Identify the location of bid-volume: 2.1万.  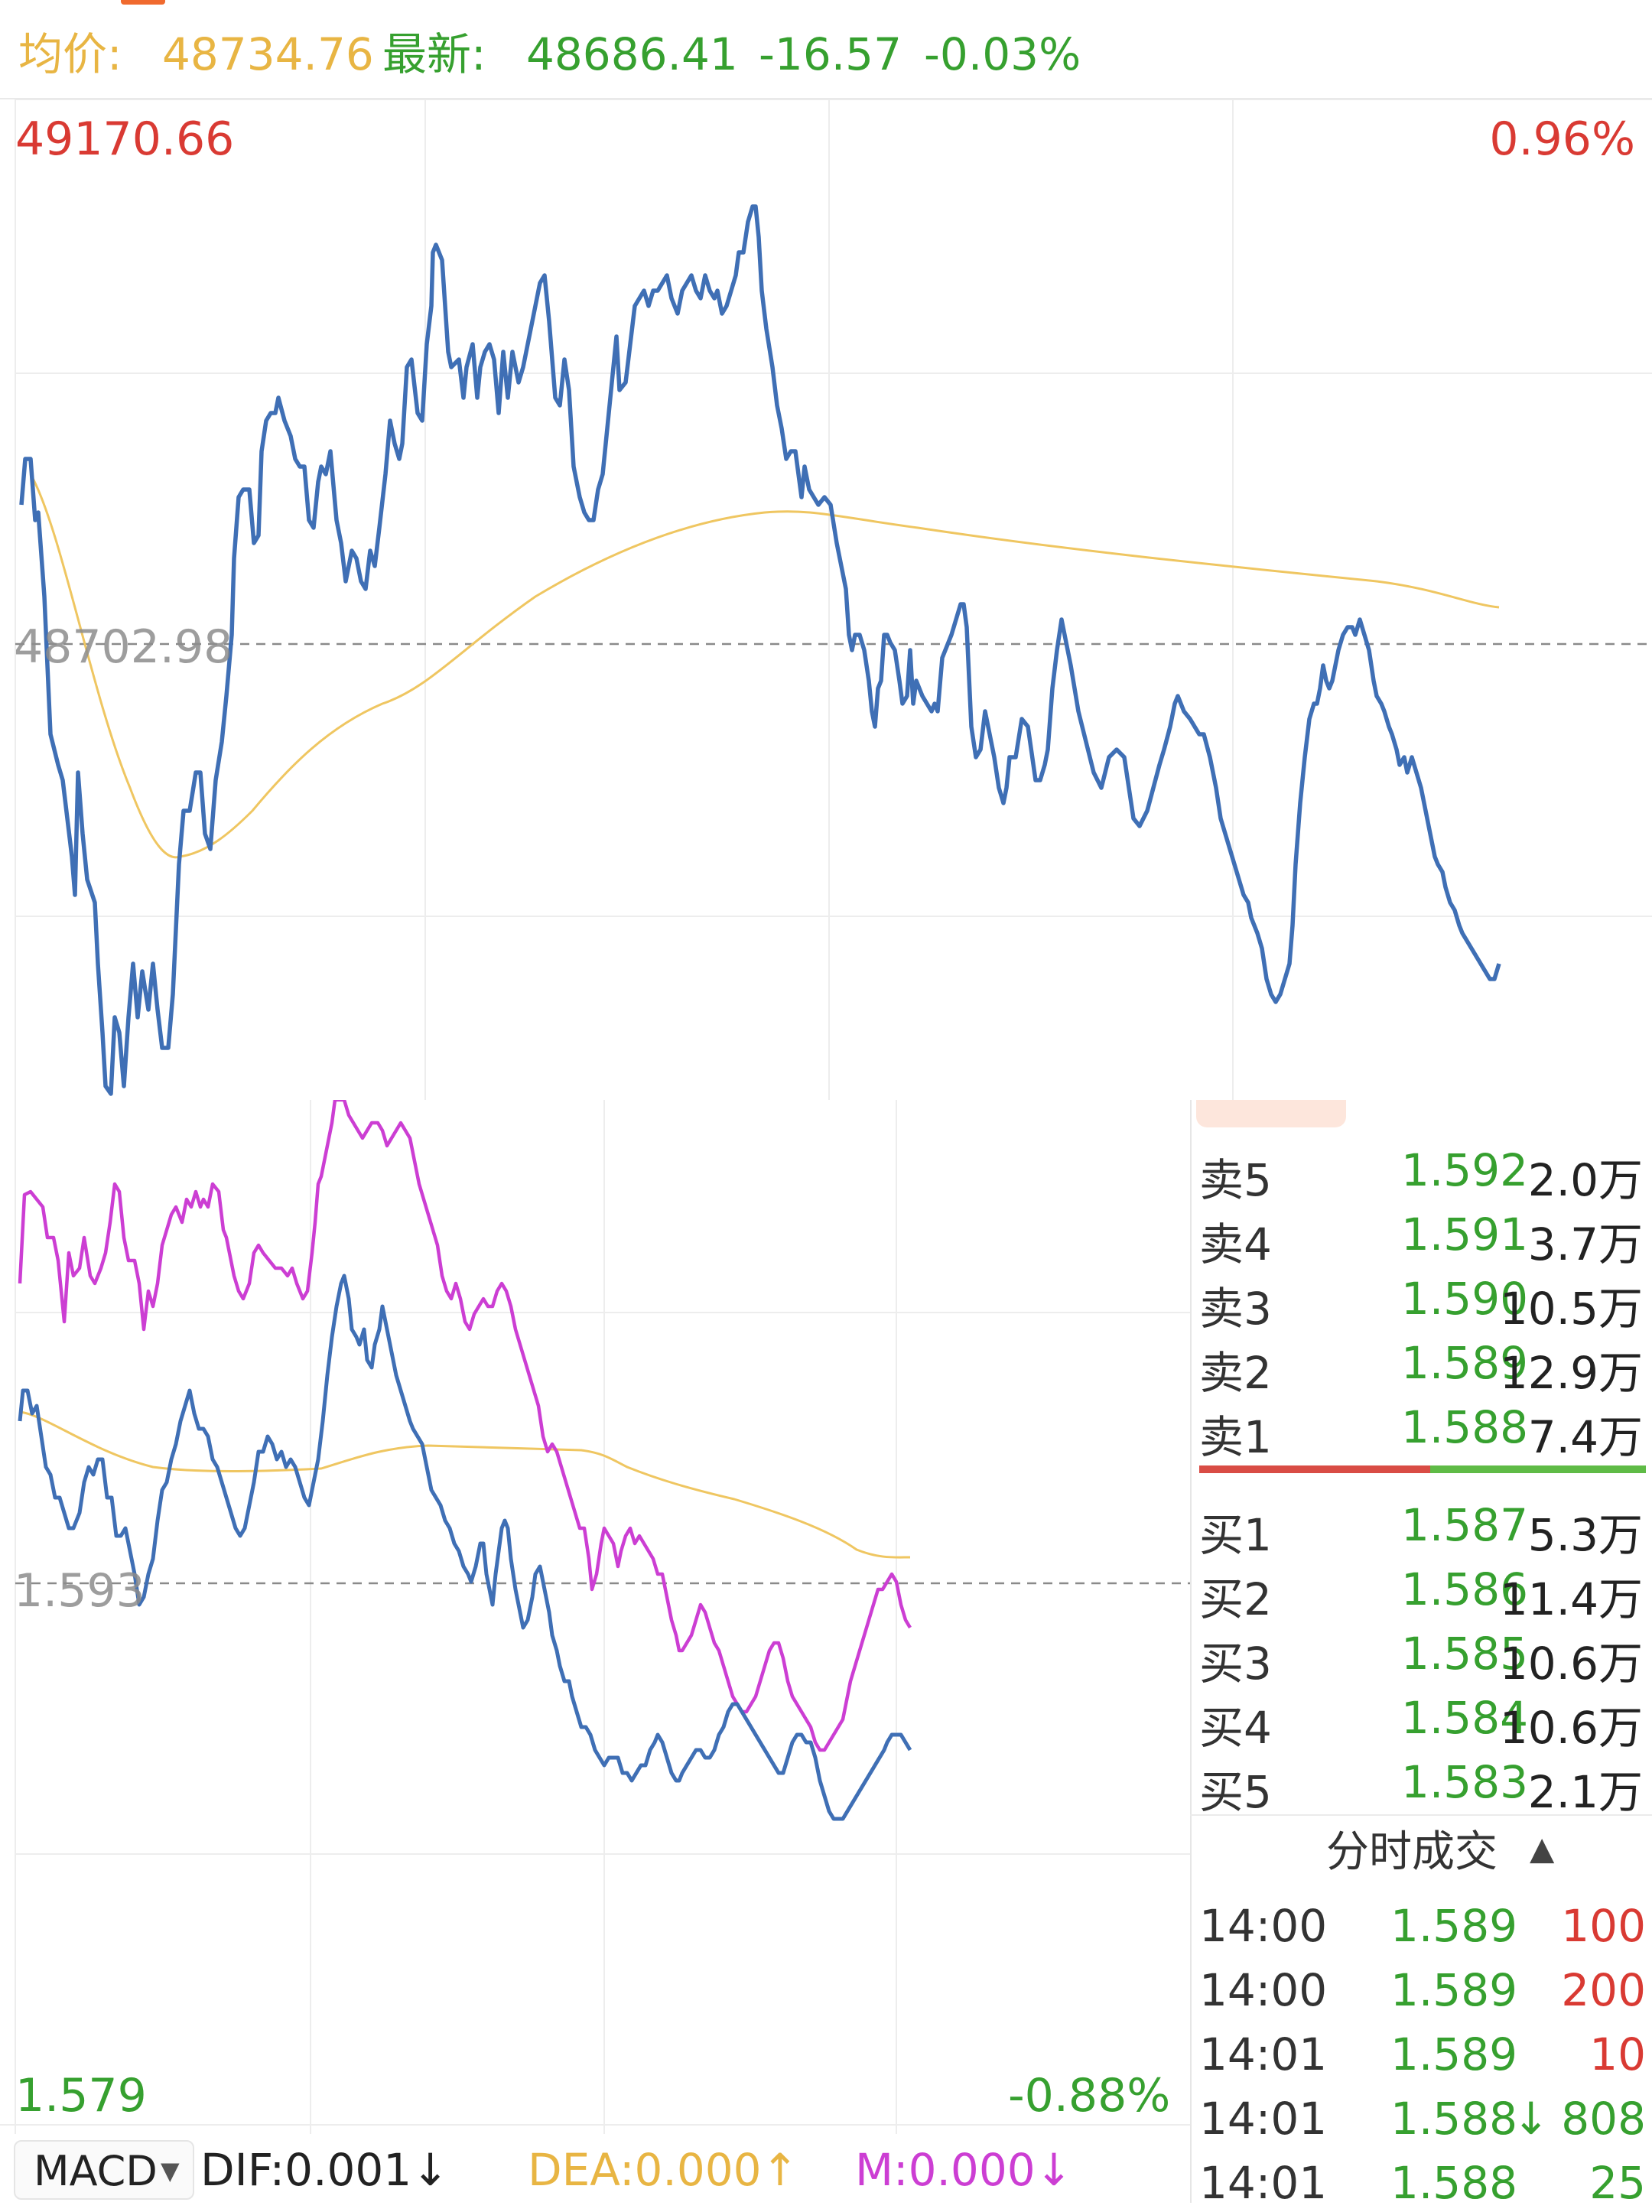
(1585, 1792).